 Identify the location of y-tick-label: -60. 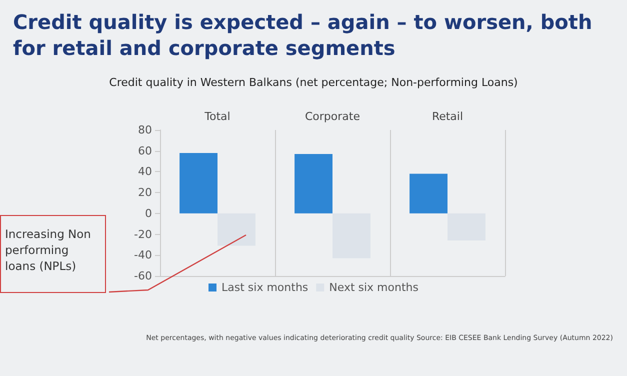
(143, 276).